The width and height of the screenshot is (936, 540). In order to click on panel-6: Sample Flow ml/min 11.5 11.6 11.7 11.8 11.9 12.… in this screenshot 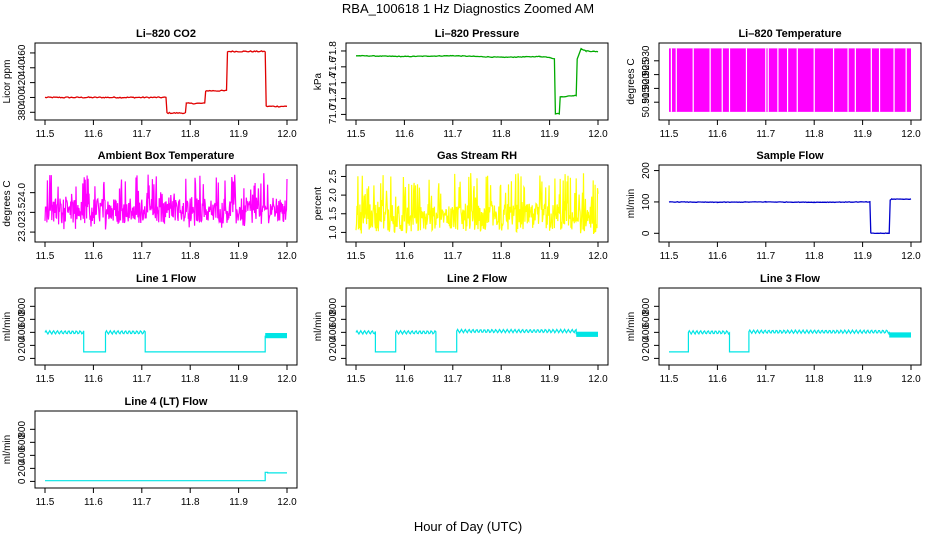, I will do `click(774, 206)`.